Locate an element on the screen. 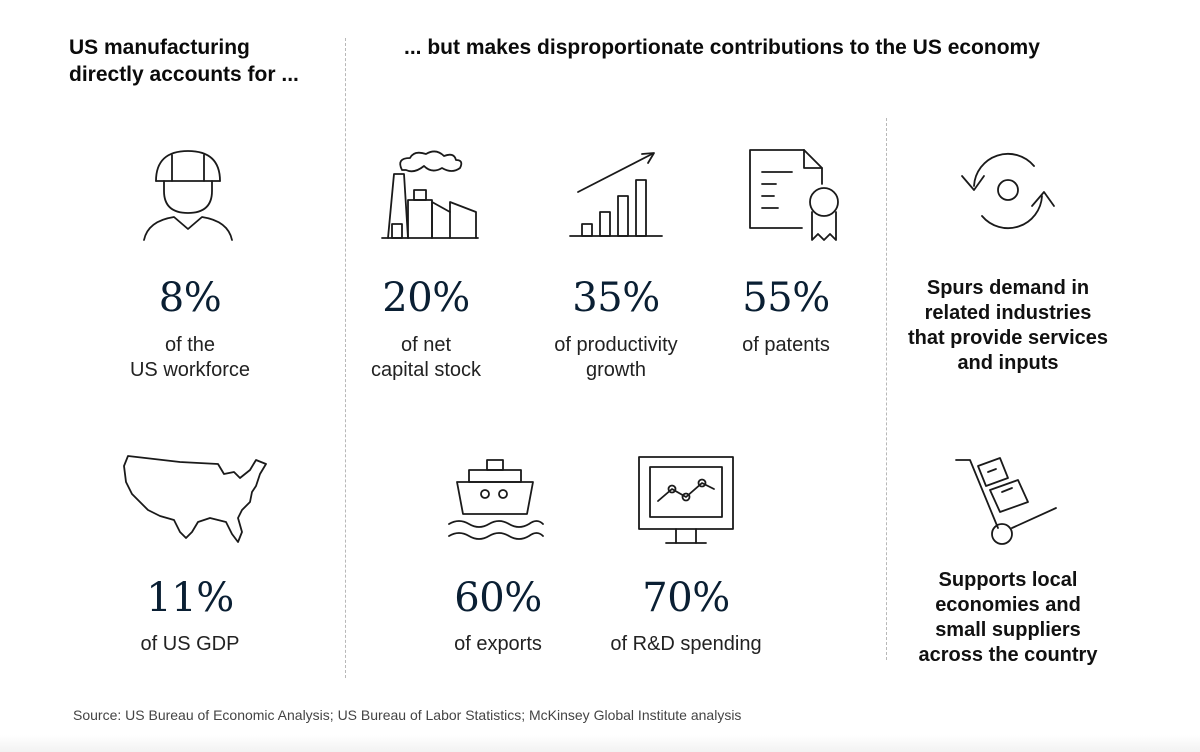 The height and width of the screenshot is (752, 1200). us-map-icon is located at coordinates (195, 499).